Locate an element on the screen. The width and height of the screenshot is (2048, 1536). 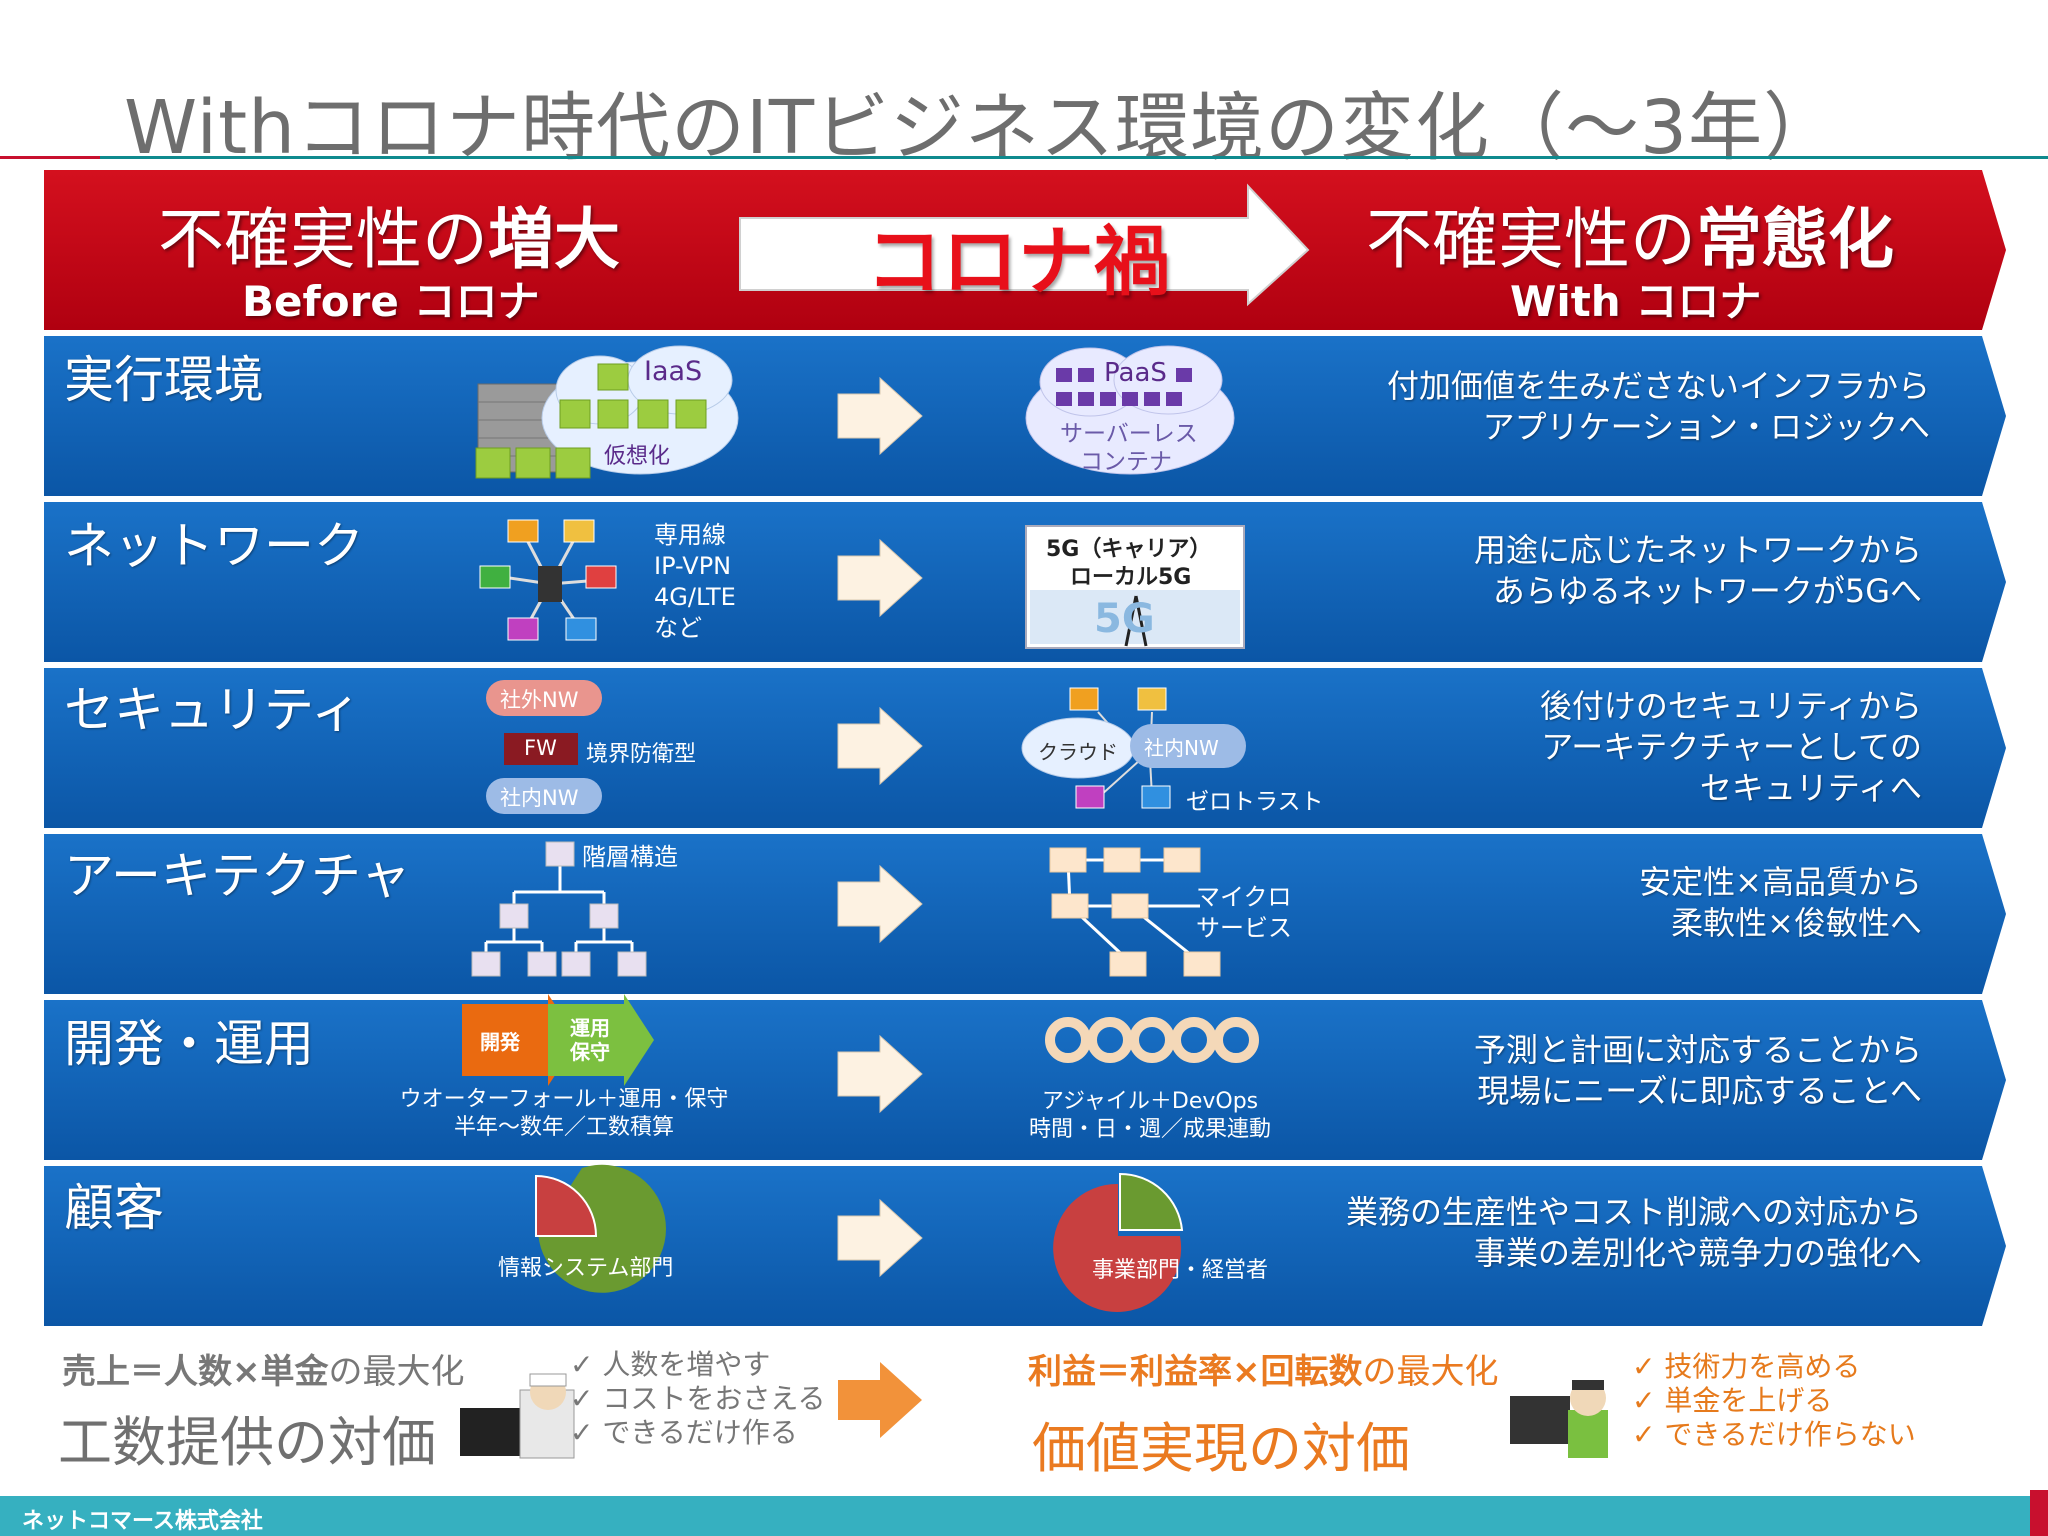
row-description: 後付けのセキュリティから アーキテクチャーとしての セキュリティへ is located at coordinates (1730, 747).